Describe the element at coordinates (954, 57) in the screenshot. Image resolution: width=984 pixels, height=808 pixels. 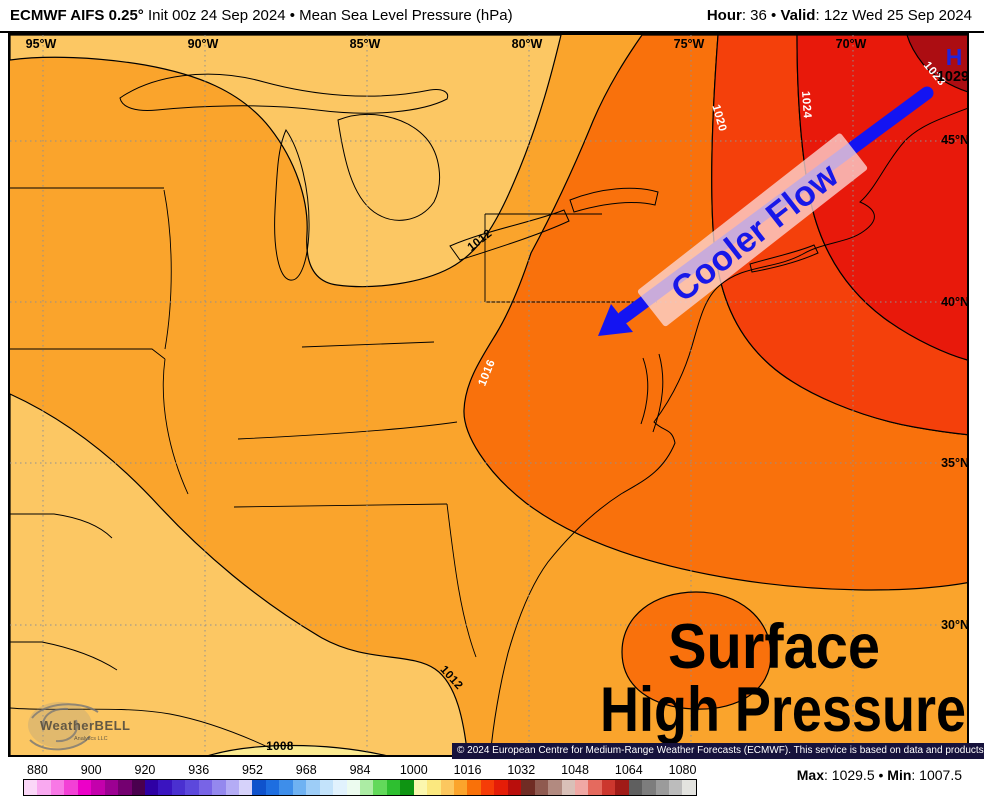
I see `high-symbol: H` at that location.